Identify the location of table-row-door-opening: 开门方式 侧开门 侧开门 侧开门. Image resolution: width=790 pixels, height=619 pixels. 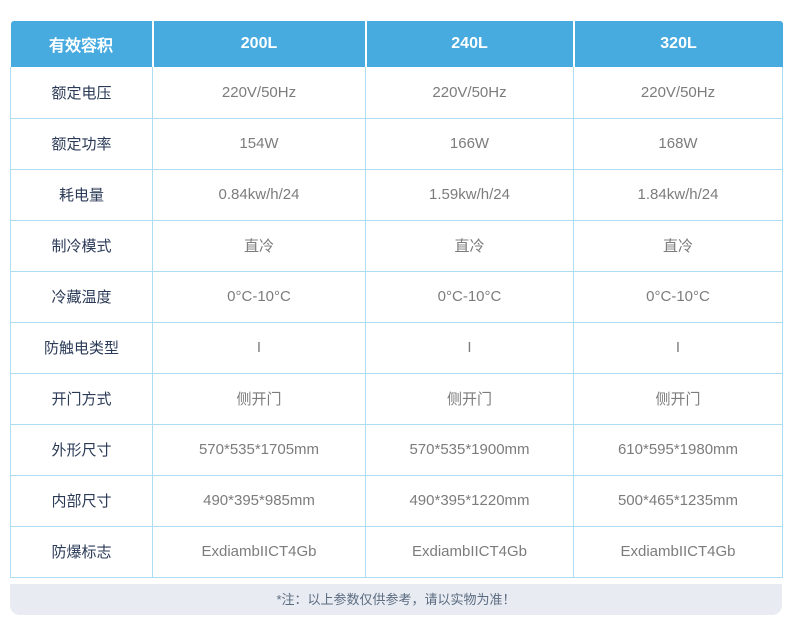
(396, 398).